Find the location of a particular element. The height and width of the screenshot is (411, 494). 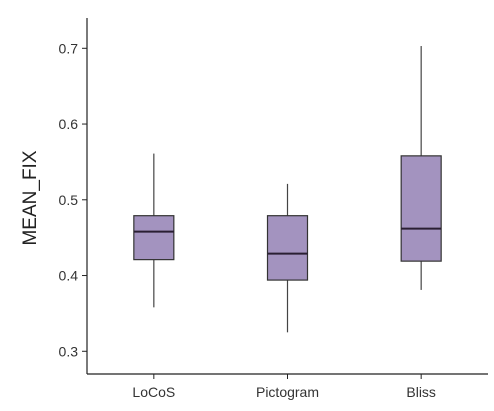

y-tick-label: 0.3 is located at coordinates (69, 351).